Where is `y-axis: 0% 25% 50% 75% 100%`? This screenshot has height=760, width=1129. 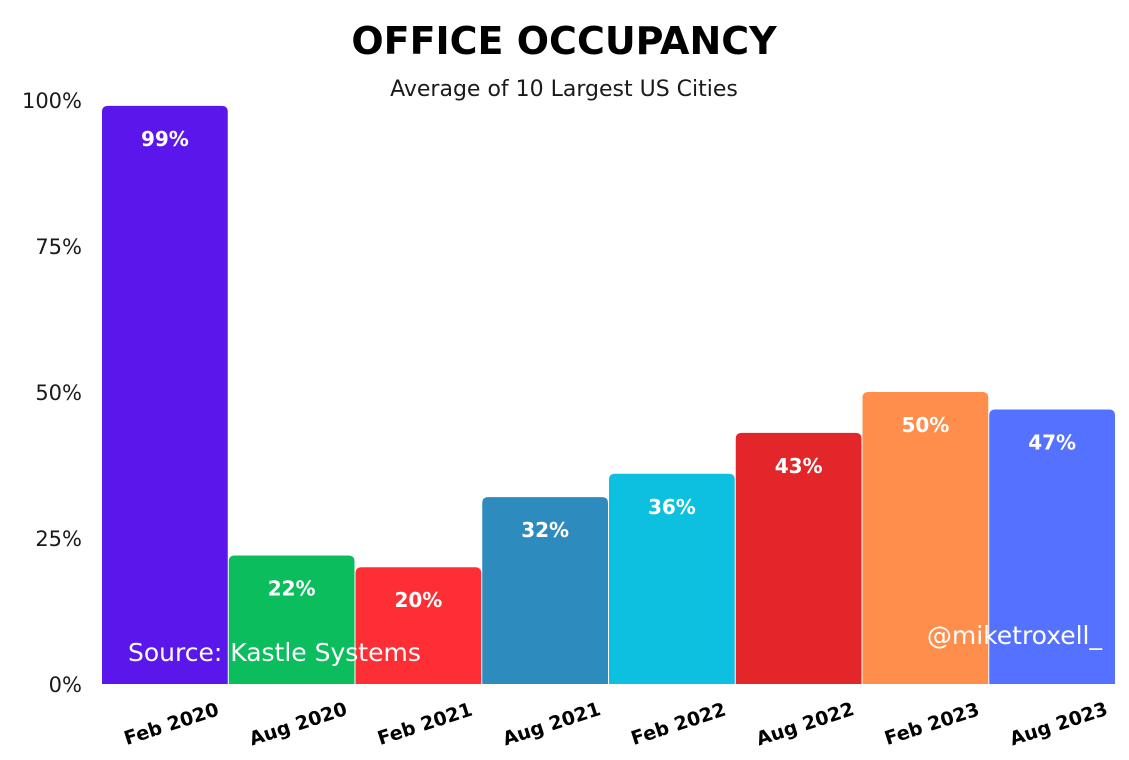 y-axis: 0% 25% 50% 75% 100% is located at coordinates (52, 393).